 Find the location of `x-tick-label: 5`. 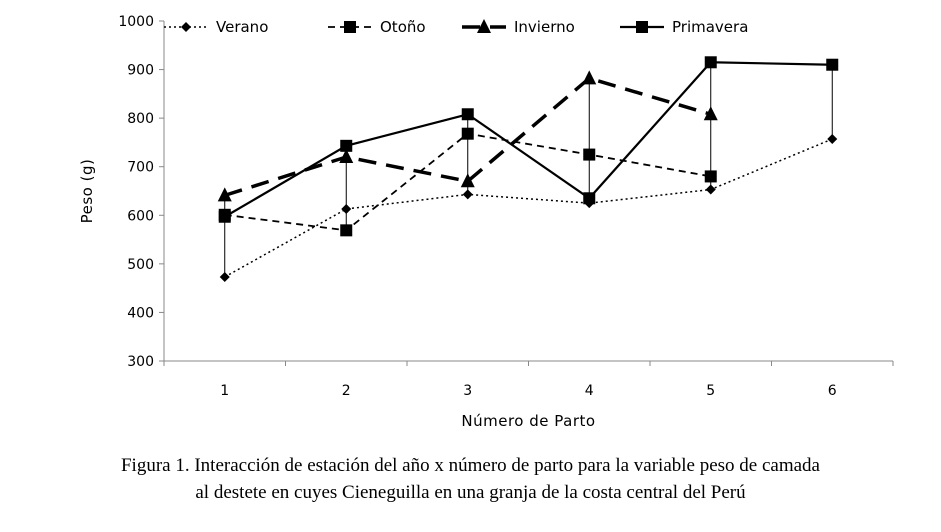

x-tick-label: 5 is located at coordinates (710, 391).